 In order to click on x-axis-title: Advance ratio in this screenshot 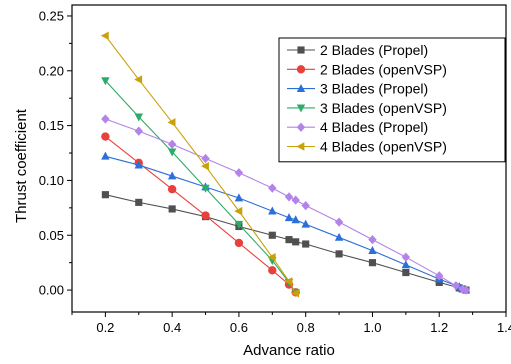, I will do `click(289, 350)`.